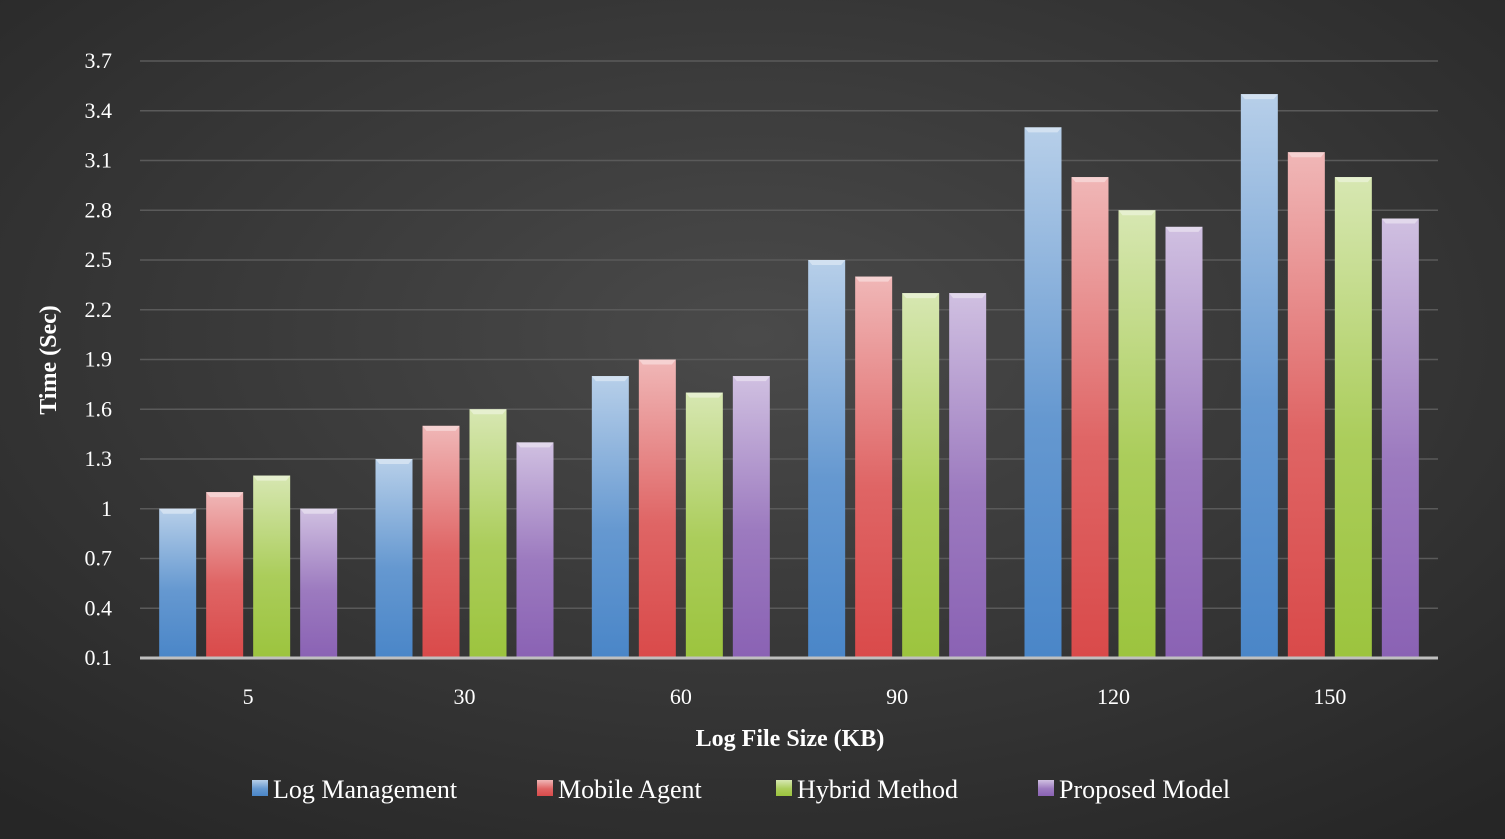 This screenshot has height=839, width=1505. I want to click on y-axis-title: Time (Sec), so click(49, 360).